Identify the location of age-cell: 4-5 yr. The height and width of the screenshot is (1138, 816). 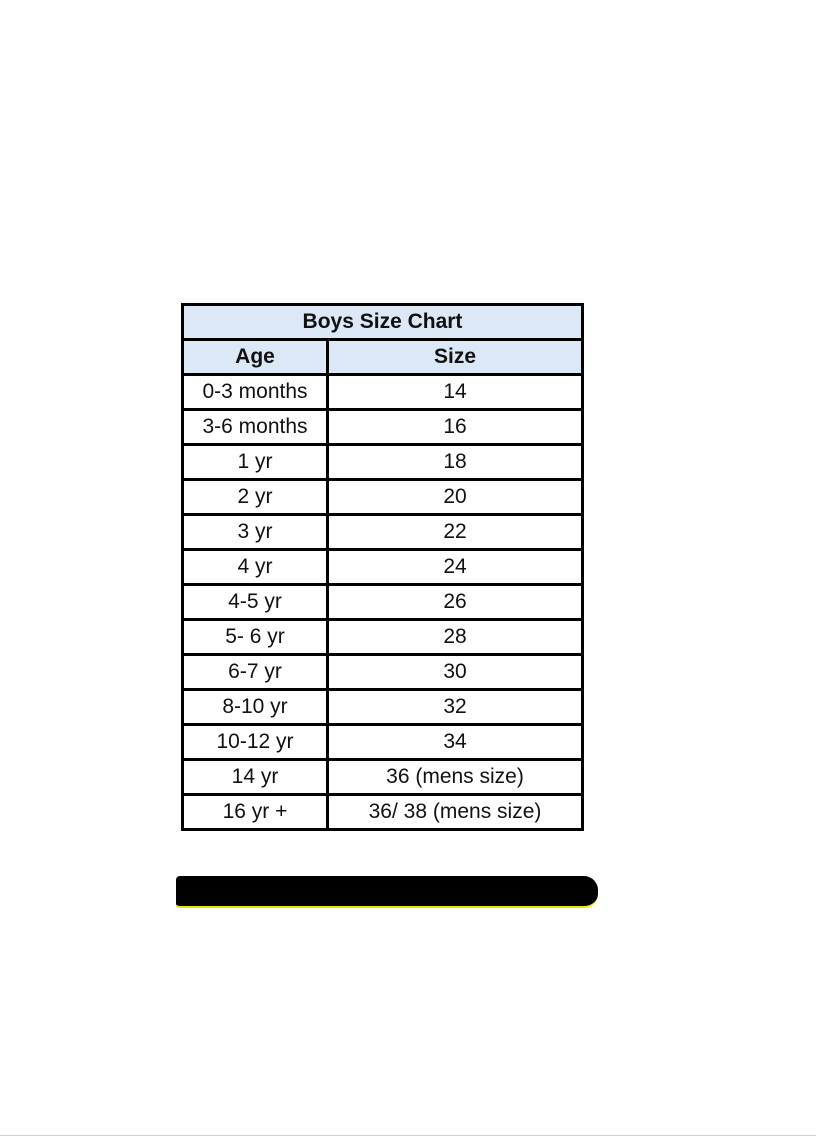
(255, 602).